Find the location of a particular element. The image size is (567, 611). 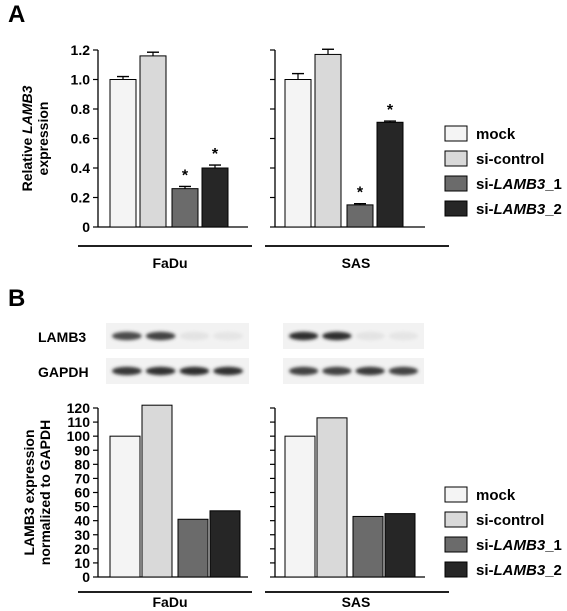

y-tick-label: 10 is located at coordinates (82, 563).